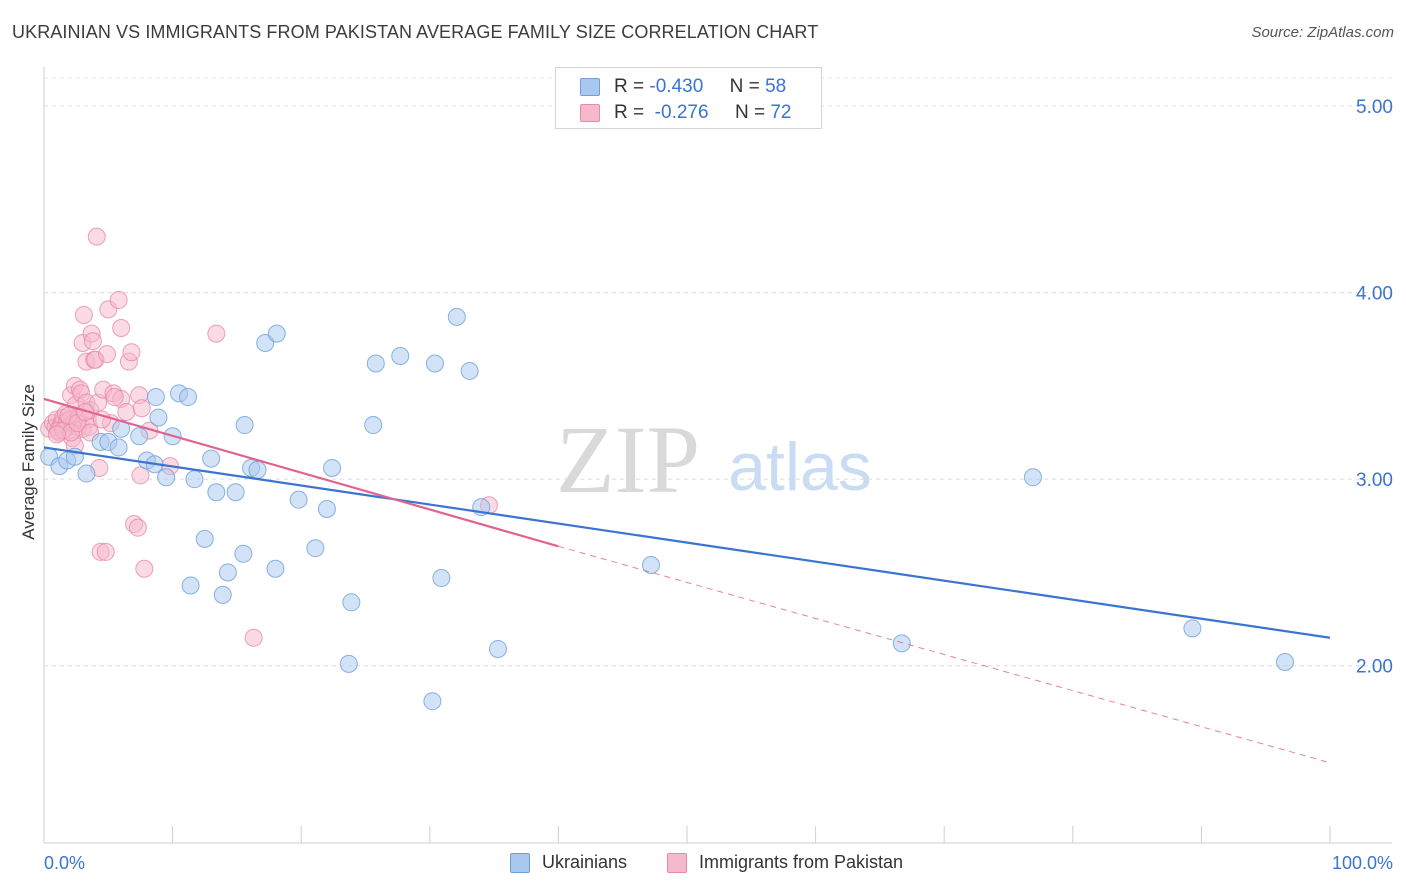 This screenshot has width=1406, height=892. Describe the element at coordinates (1374, 107) in the screenshot. I see `y-tick-label: 5.00` at that location.